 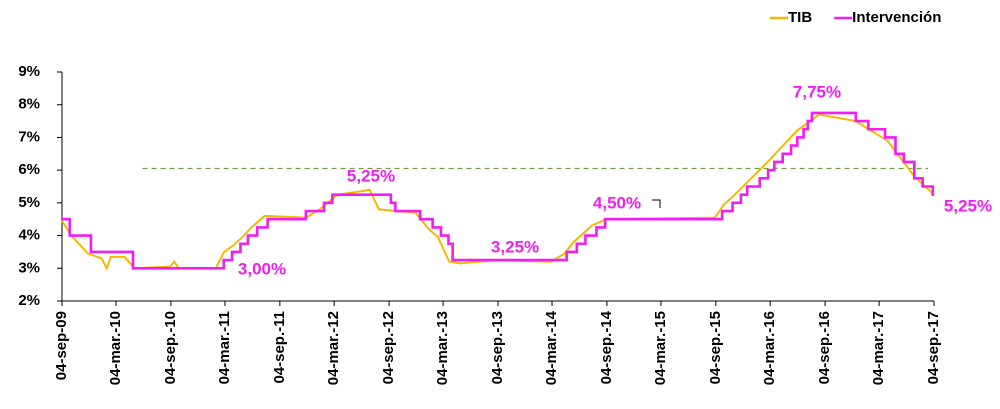 What do you see at coordinates (515, 246) in the screenshot?
I see `annotation: 3,25%` at bounding box center [515, 246].